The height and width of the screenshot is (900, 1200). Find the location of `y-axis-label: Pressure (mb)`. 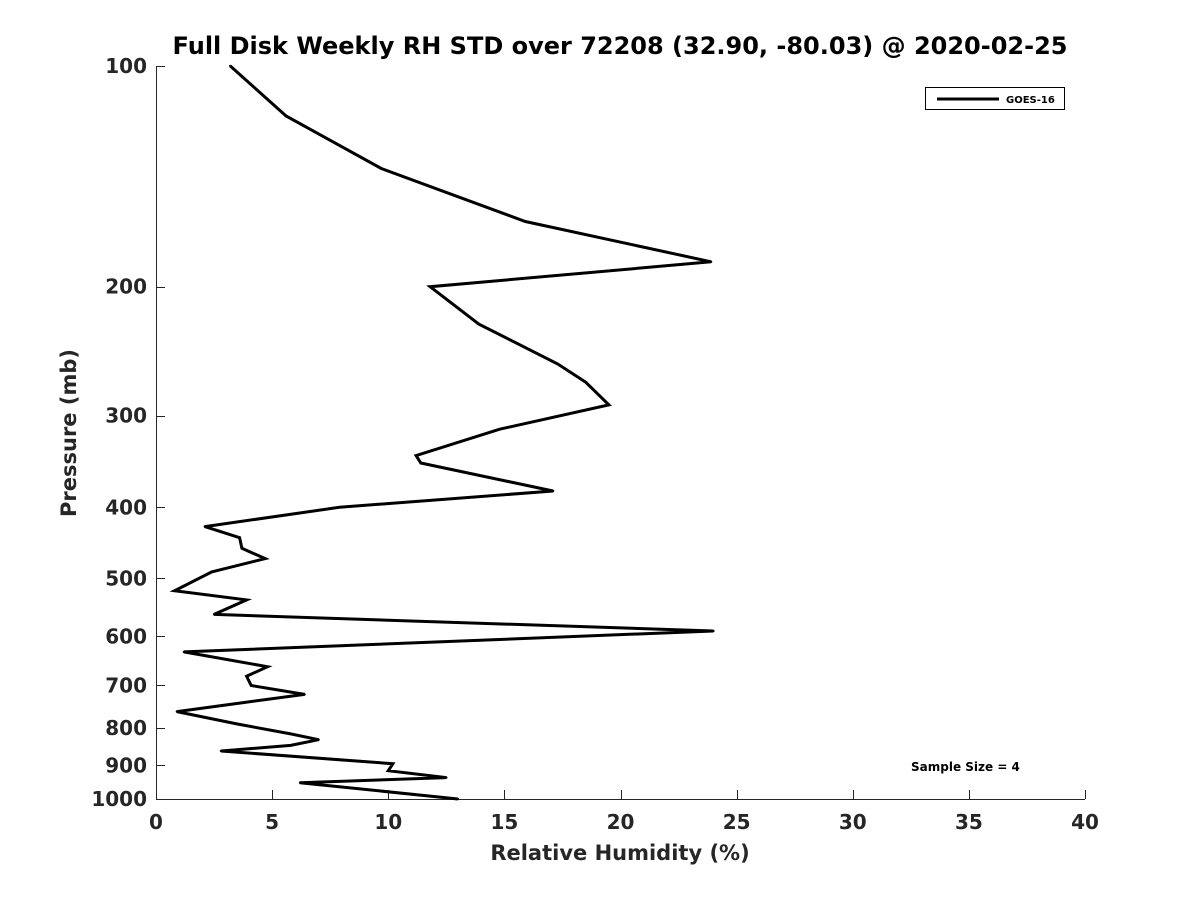

y-axis-label: Pressure (mb) is located at coordinates (69, 433).